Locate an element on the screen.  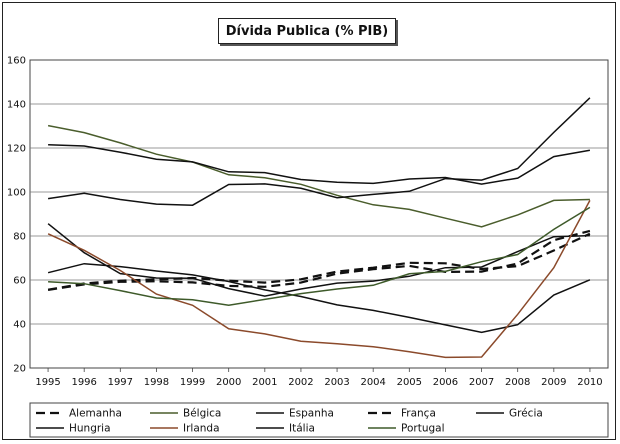
x-tick-label: 2004 is located at coordinates (372, 382).